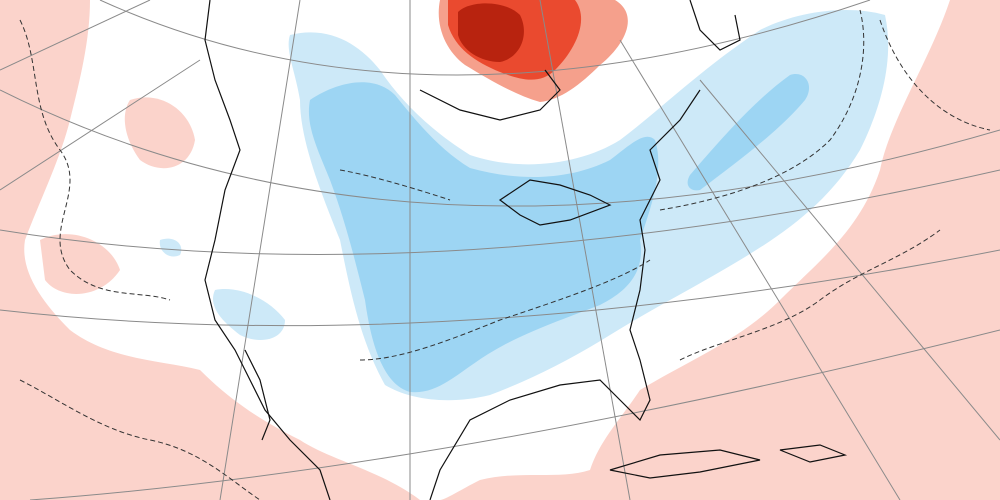  I want to click on great-lakes, so click(555, 202).